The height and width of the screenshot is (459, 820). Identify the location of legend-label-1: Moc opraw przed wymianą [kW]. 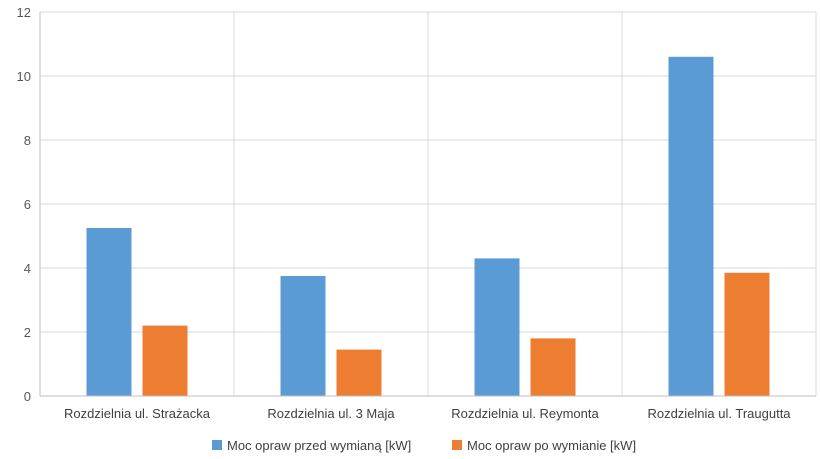
(319, 445).